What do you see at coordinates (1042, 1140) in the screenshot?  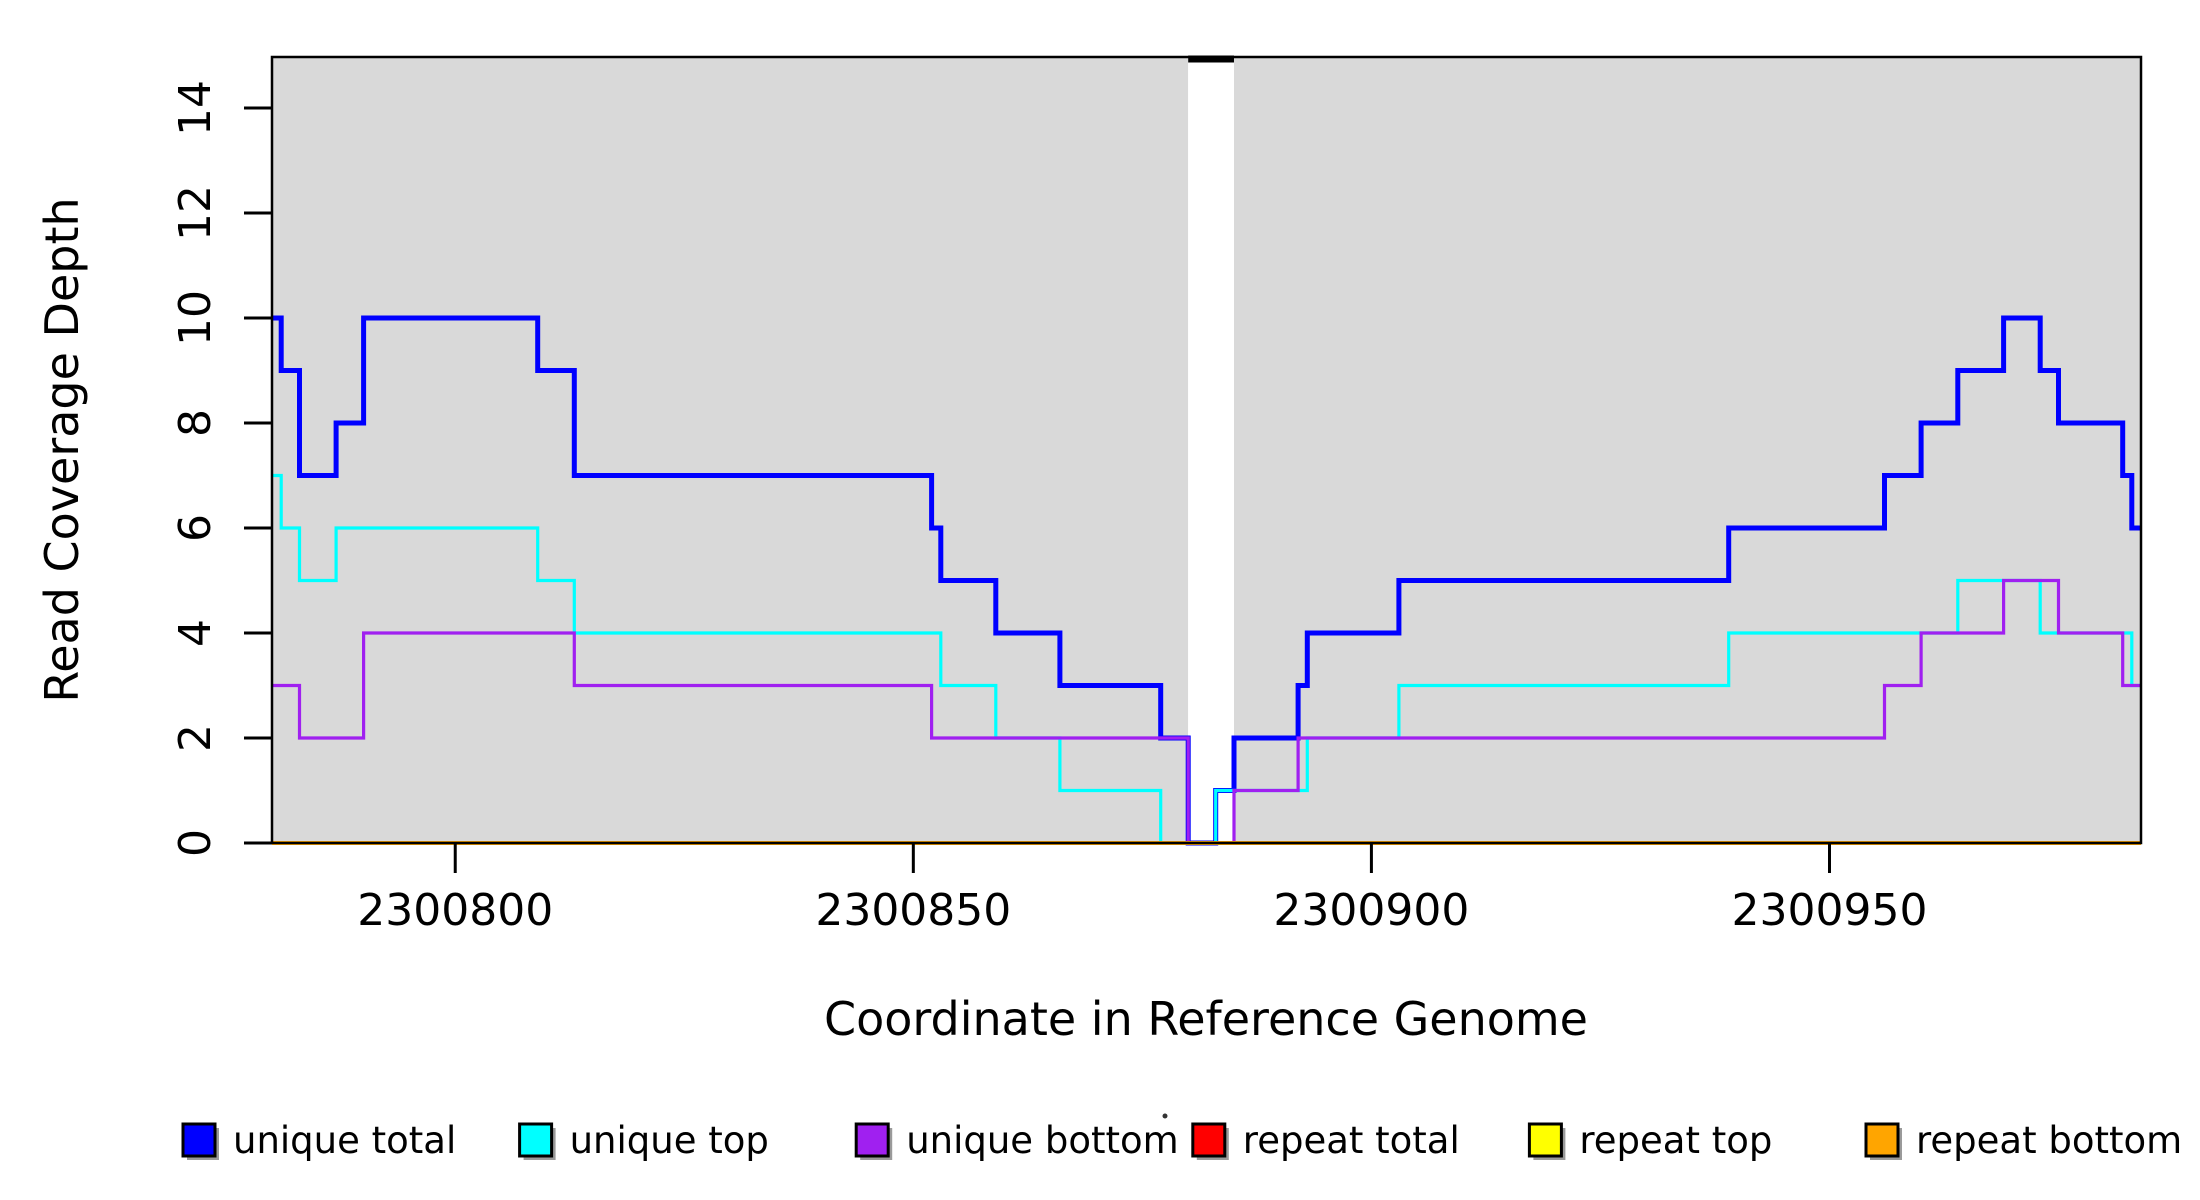 I see `legend-label: unique bottom` at bounding box center [1042, 1140].